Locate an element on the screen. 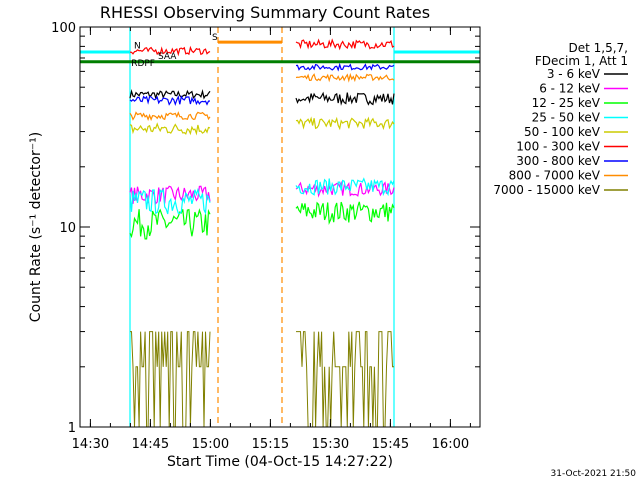 The image size is (640, 480). flag-label-saa: SAA is located at coordinates (167, 57).